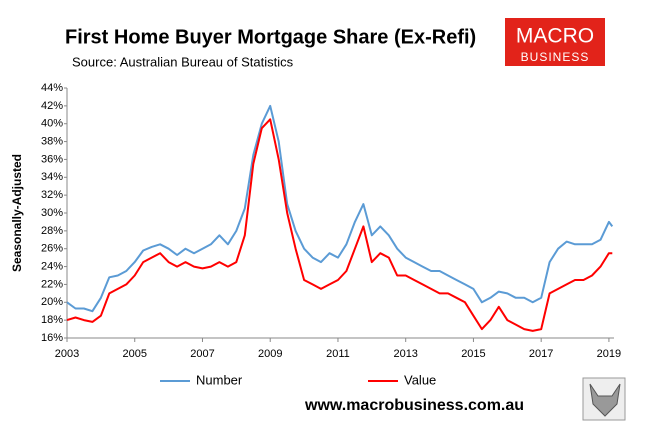  Describe the element at coordinates (134, 354) in the screenshot. I see `x-tick-label: 2005` at that location.